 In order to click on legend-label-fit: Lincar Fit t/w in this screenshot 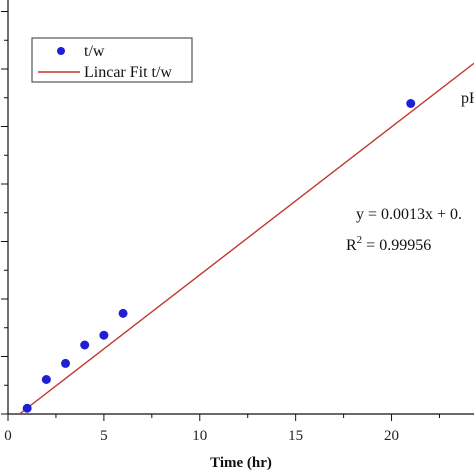, I will do `click(128, 72)`.